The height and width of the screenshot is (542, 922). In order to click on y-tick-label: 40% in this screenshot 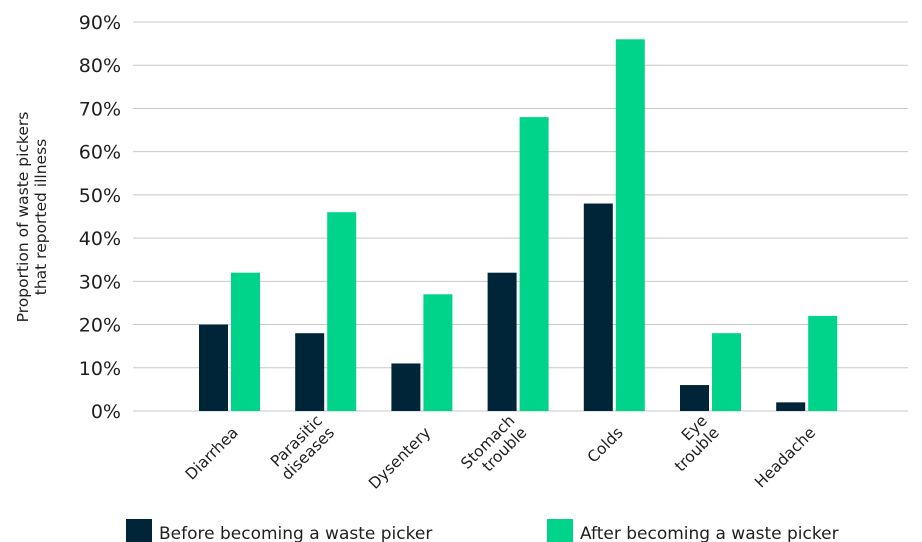, I will do `click(100, 239)`.